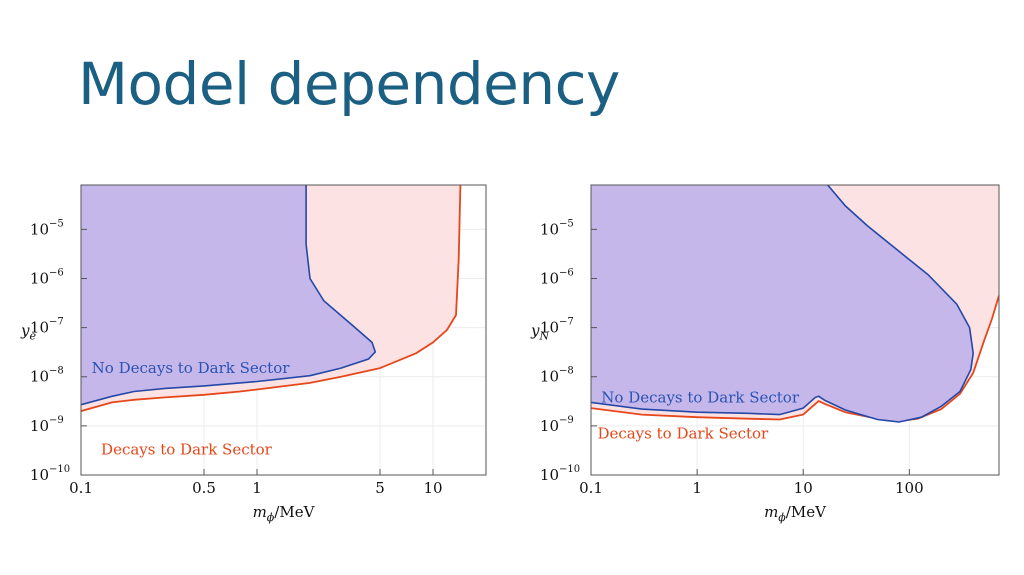 This screenshot has height=575, width=1024. I want to click on x-tick-label: 100, so click(909, 488).